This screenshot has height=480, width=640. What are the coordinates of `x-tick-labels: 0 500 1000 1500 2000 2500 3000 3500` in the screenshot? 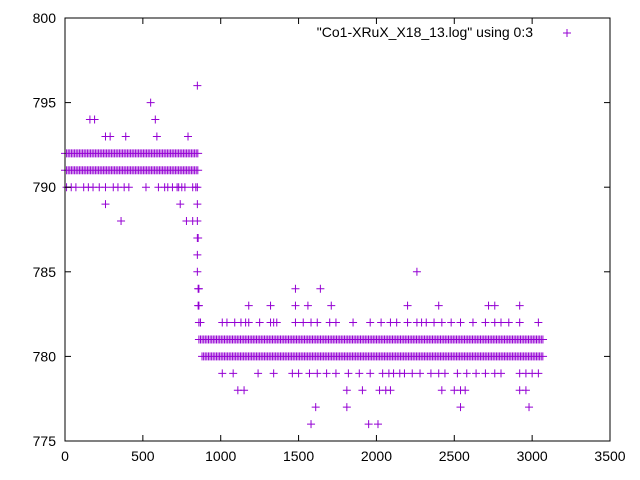 It's located at (343, 456).